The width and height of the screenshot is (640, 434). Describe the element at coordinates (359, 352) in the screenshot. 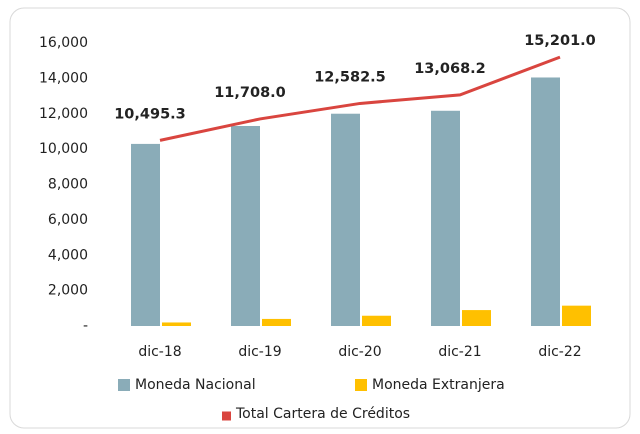

I see `x-tick-label: dic-20` at that location.